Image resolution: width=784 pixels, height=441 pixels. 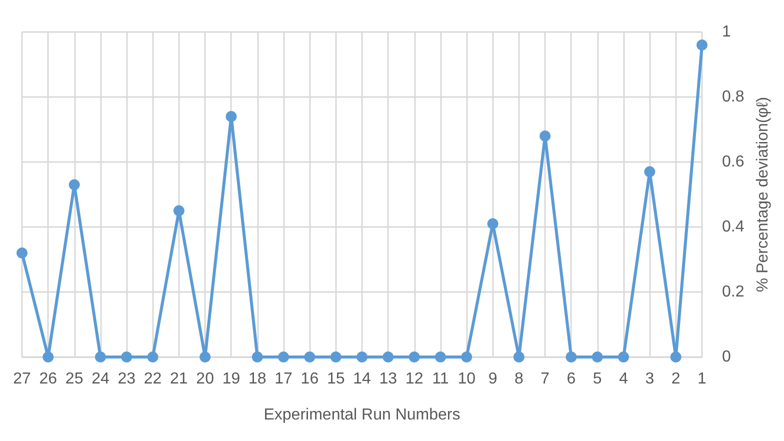 What do you see at coordinates (702, 379) in the screenshot?
I see `x-tick-label: 1` at bounding box center [702, 379].